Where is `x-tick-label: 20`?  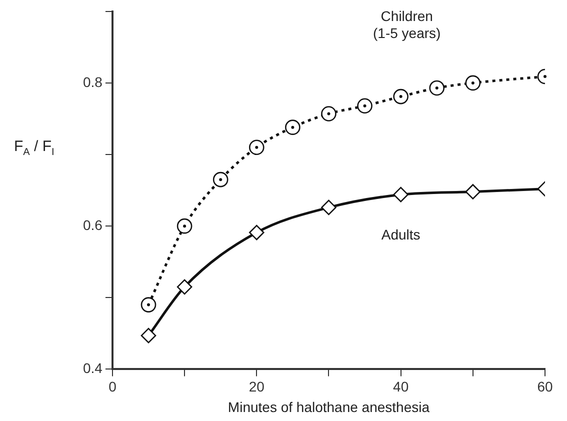
x-tick-label: 20 is located at coordinates (256, 386).